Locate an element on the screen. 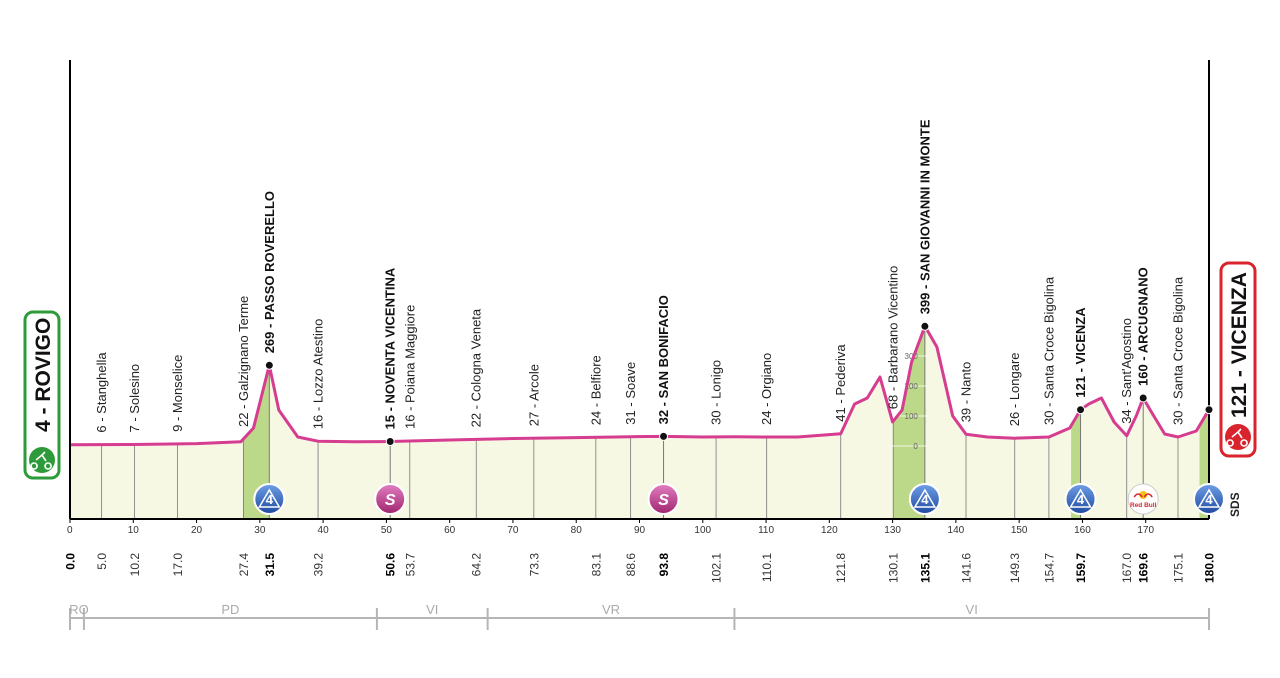 This screenshot has height=678, width=1280. km-label: 121.8 is located at coordinates (841, 568).